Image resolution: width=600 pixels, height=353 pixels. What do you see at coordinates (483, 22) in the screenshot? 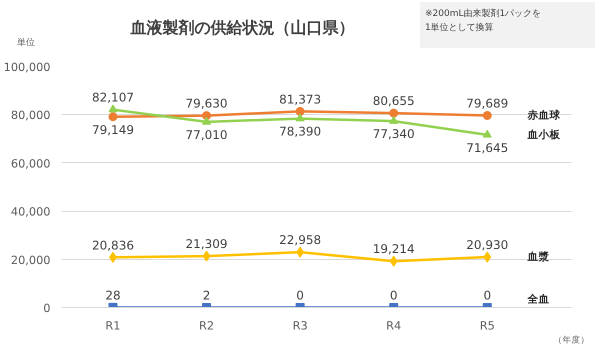
I see `text: ※200mL由来製剤1パックを 1単位として換算` at bounding box center [483, 22].